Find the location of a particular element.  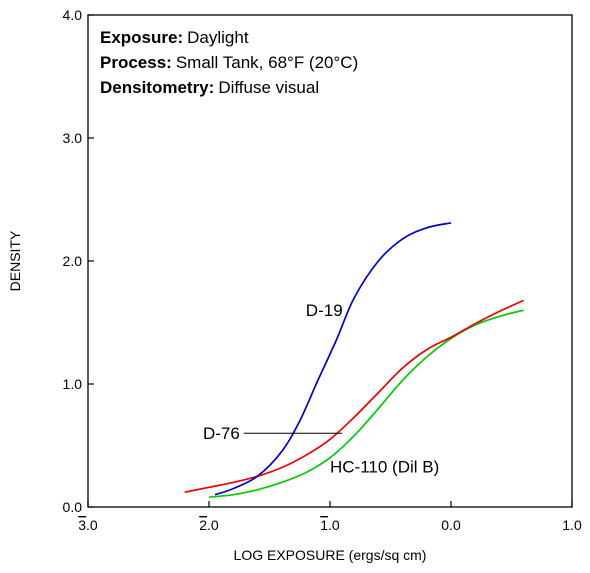

y-tick-label: 3.0 is located at coordinates (73, 138).